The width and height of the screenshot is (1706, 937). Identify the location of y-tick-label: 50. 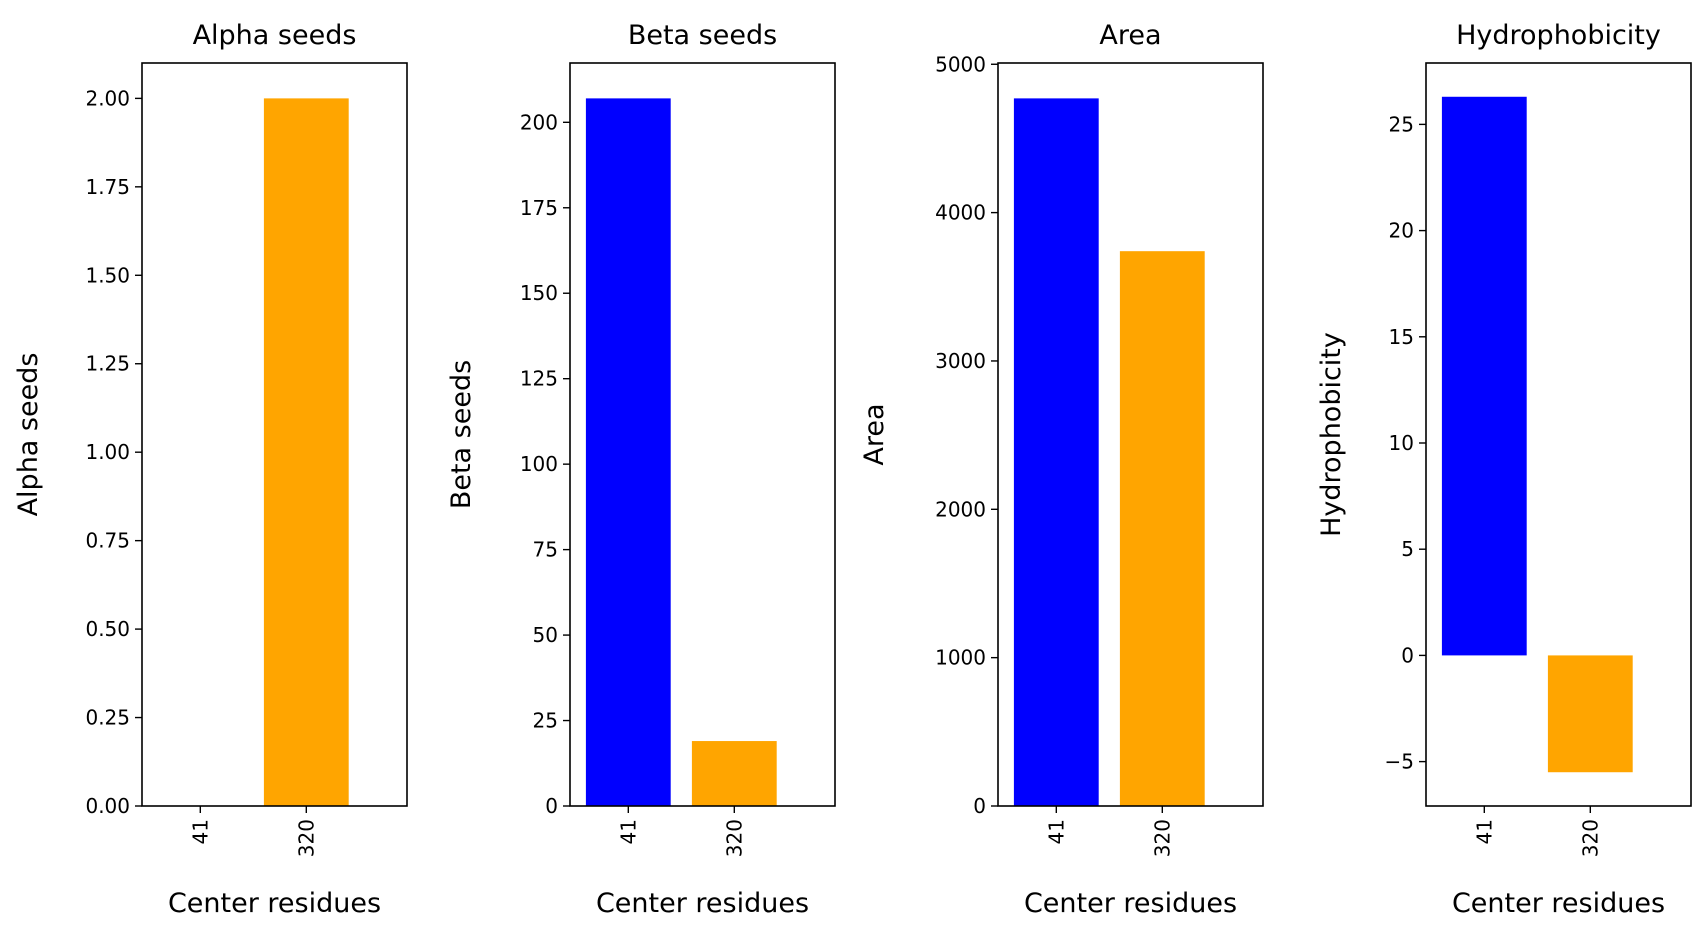
(545, 635).